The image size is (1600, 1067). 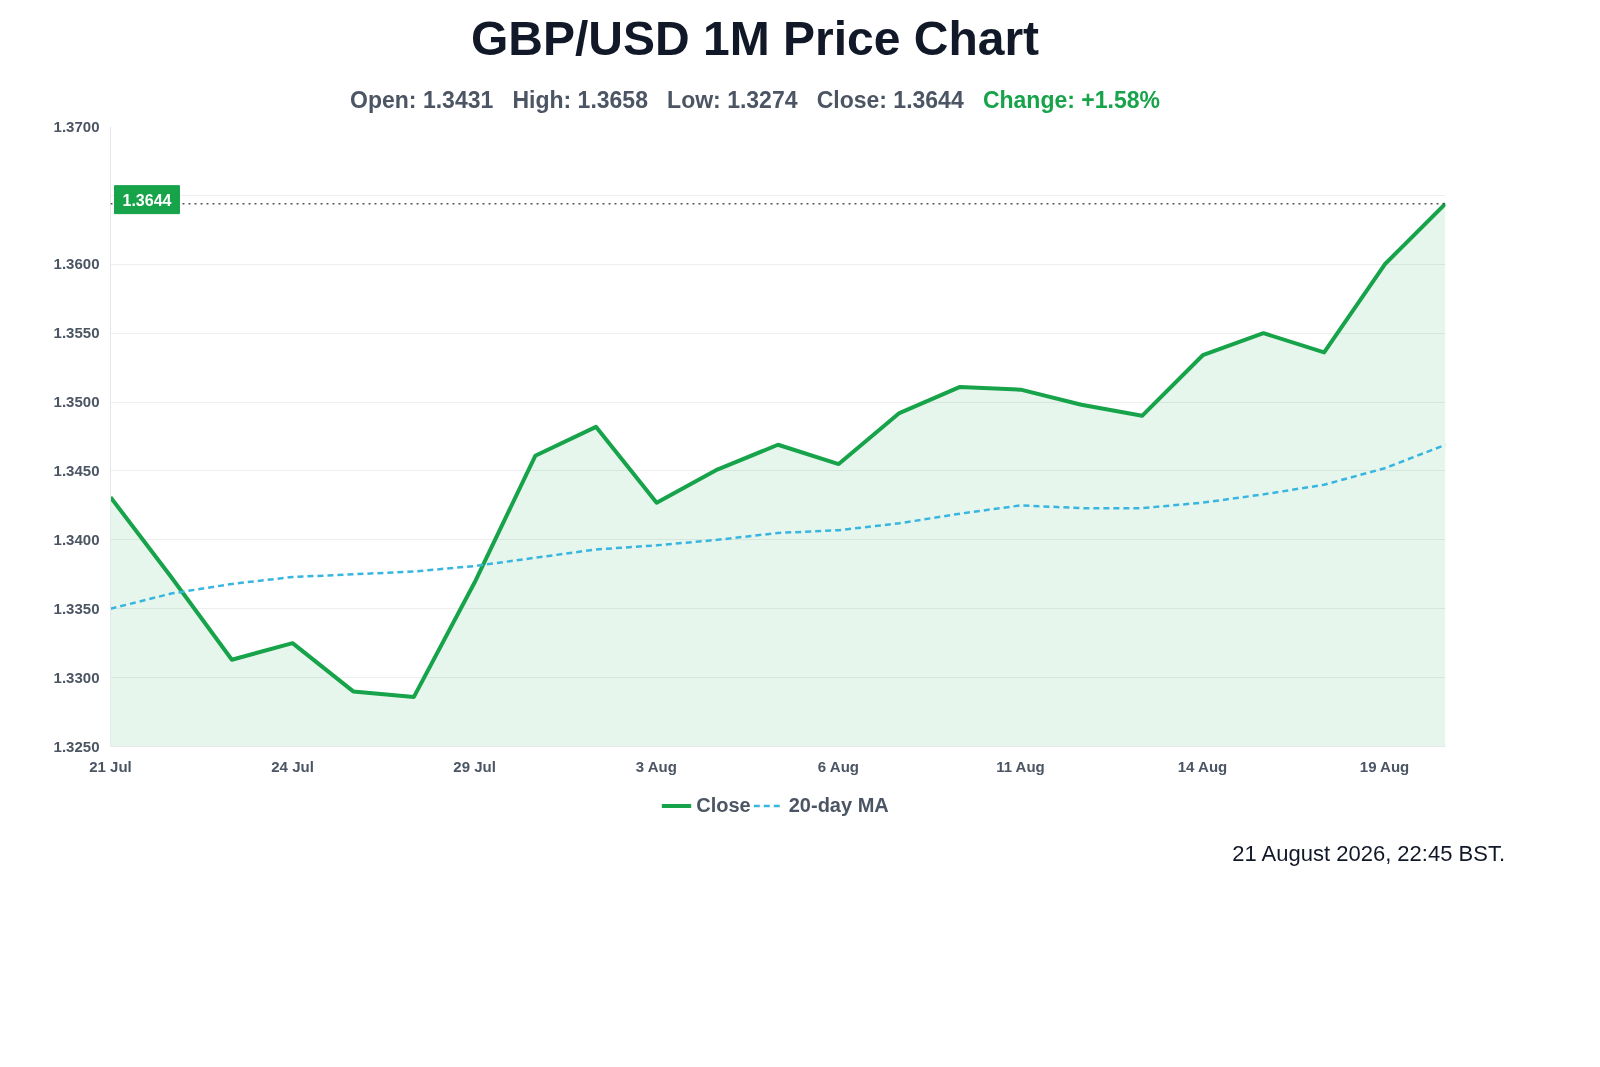 I want to click on y-tick-label: 1.3400, so click(x=76, y=540).